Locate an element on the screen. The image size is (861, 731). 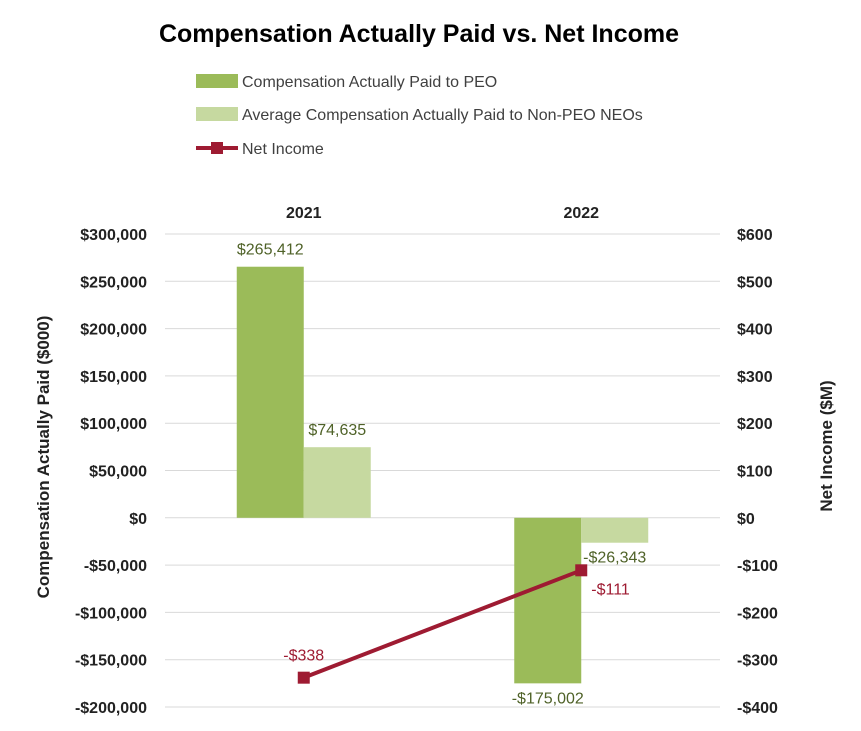
left-tick-label: $200,000 is located at coordinates (113, 330).